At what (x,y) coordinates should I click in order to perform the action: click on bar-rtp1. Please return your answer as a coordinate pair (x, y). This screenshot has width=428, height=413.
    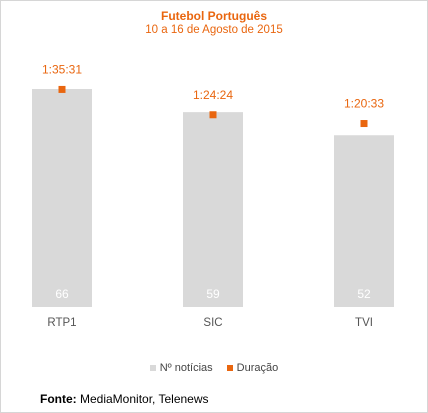
    Looking at the image, I should click on (62, 198).